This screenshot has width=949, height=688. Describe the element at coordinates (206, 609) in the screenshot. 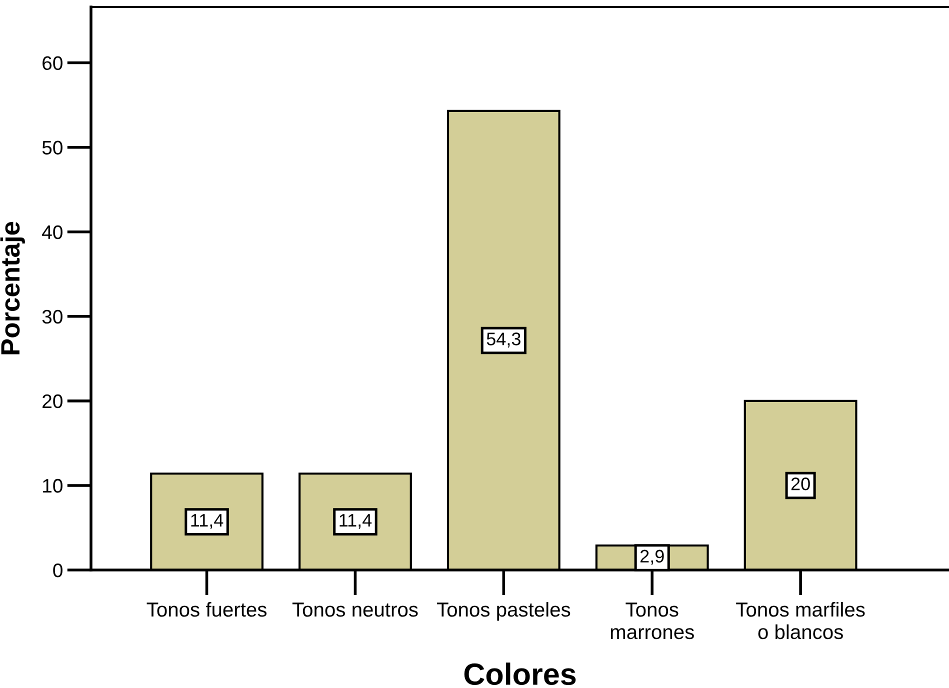

I see `x-tick-label: Tonos fuertes` at that location.